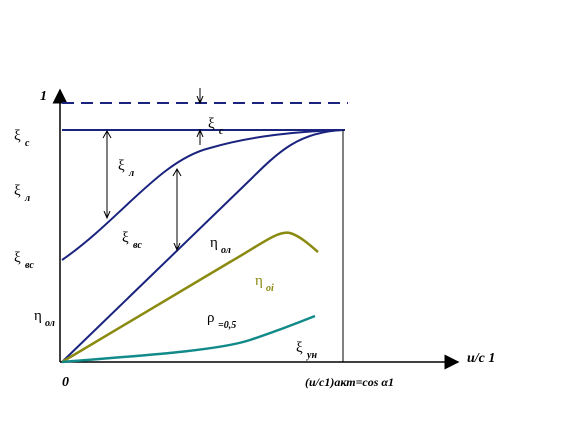 The image size is (576, 432). What do you see at coordinates (270, 288) in the screenshot?
I see `curve-label-sub: oi` at bounding box center [270, 288].